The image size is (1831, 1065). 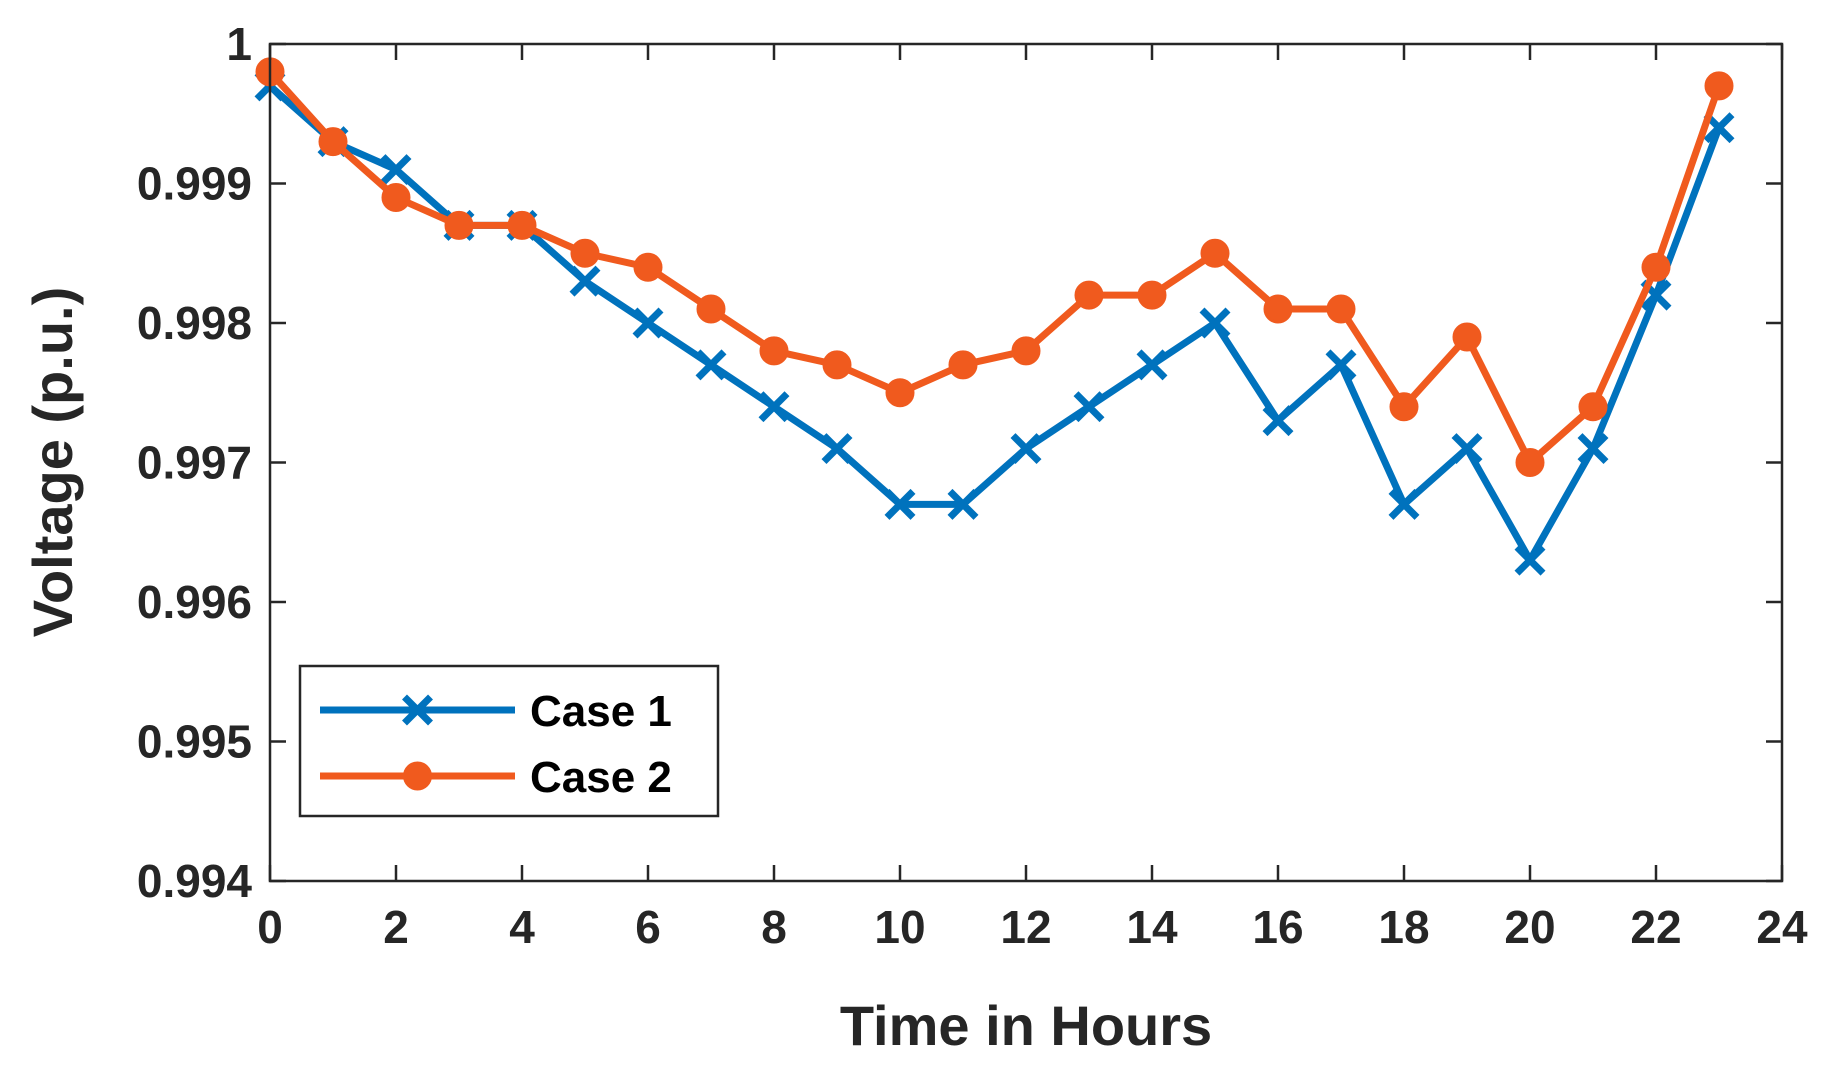 I want to click on data-point-case-1-hour-23-stroke-b, so click(x=1719, y=128).